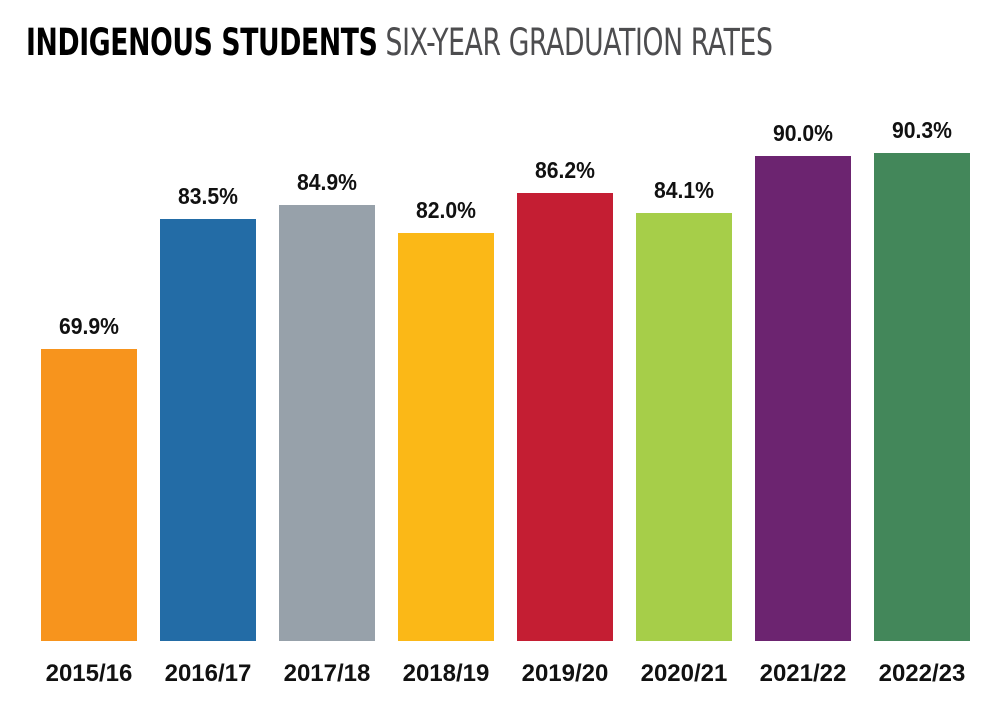  I want to click on value-label: 83.5%, so click(208, 196).